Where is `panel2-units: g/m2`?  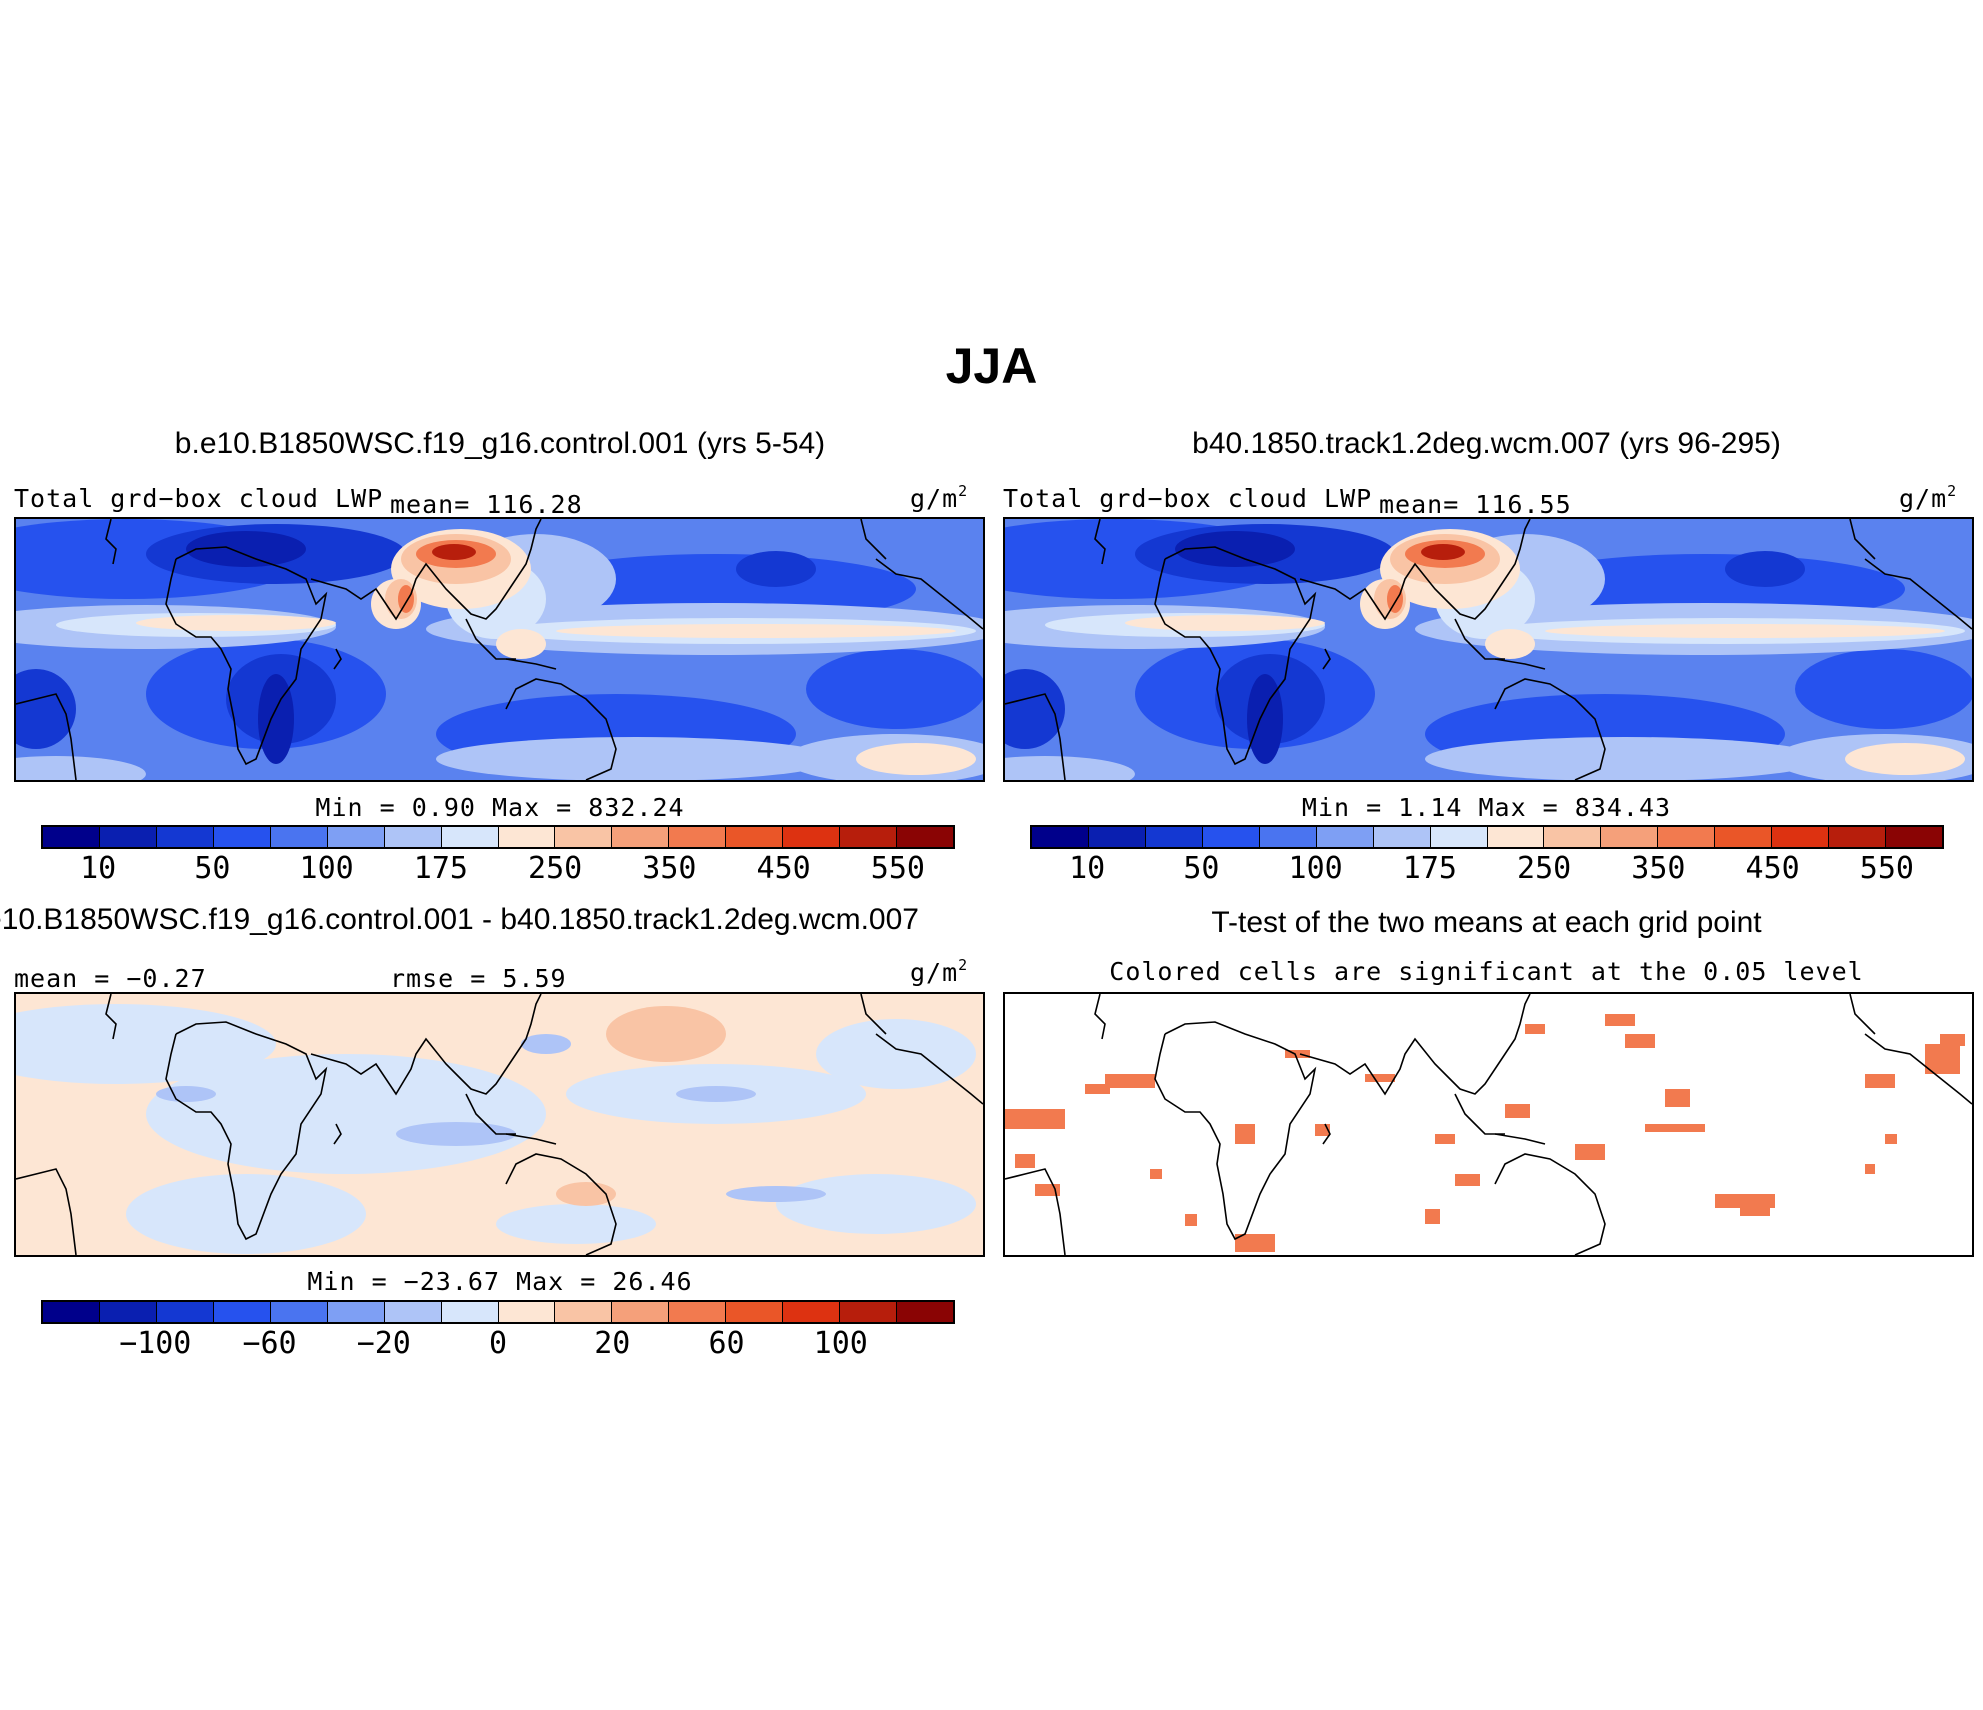
panel2-units: g/m2 is located at coordinates (1928, 498).